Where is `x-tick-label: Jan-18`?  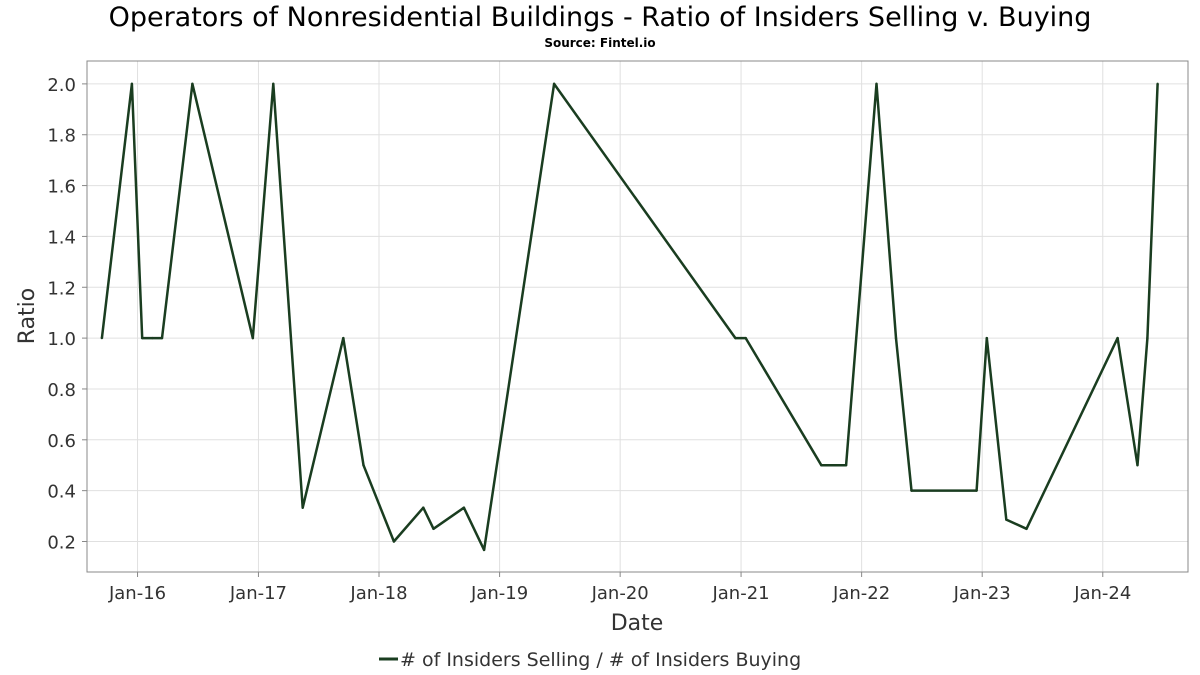
x-tick-label: Jan-18 is located at coordinates (378, 593).